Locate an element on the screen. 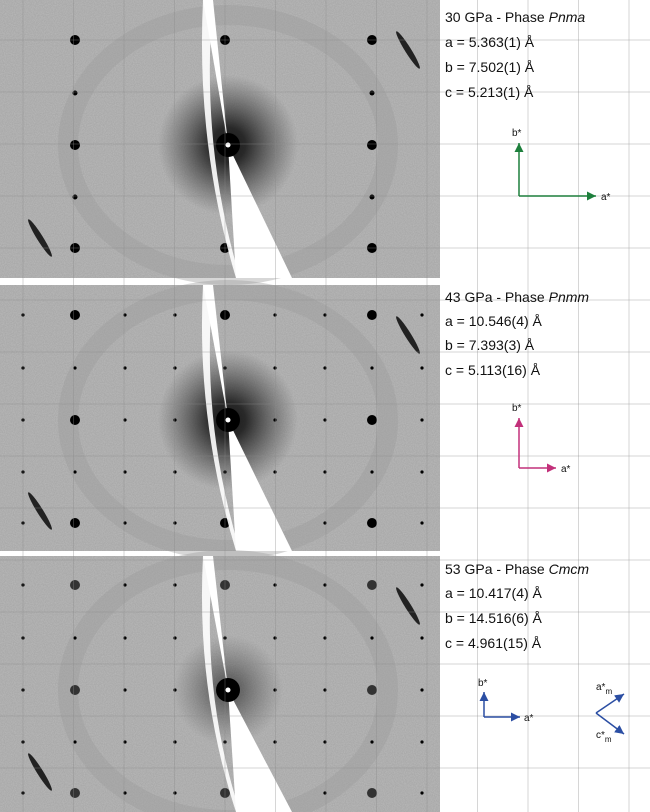 Image resolution: width=650 pixels, height=812 pixels. panel-title: 43 GPa - Phase Pnmm is located at coordinates (517, 297).